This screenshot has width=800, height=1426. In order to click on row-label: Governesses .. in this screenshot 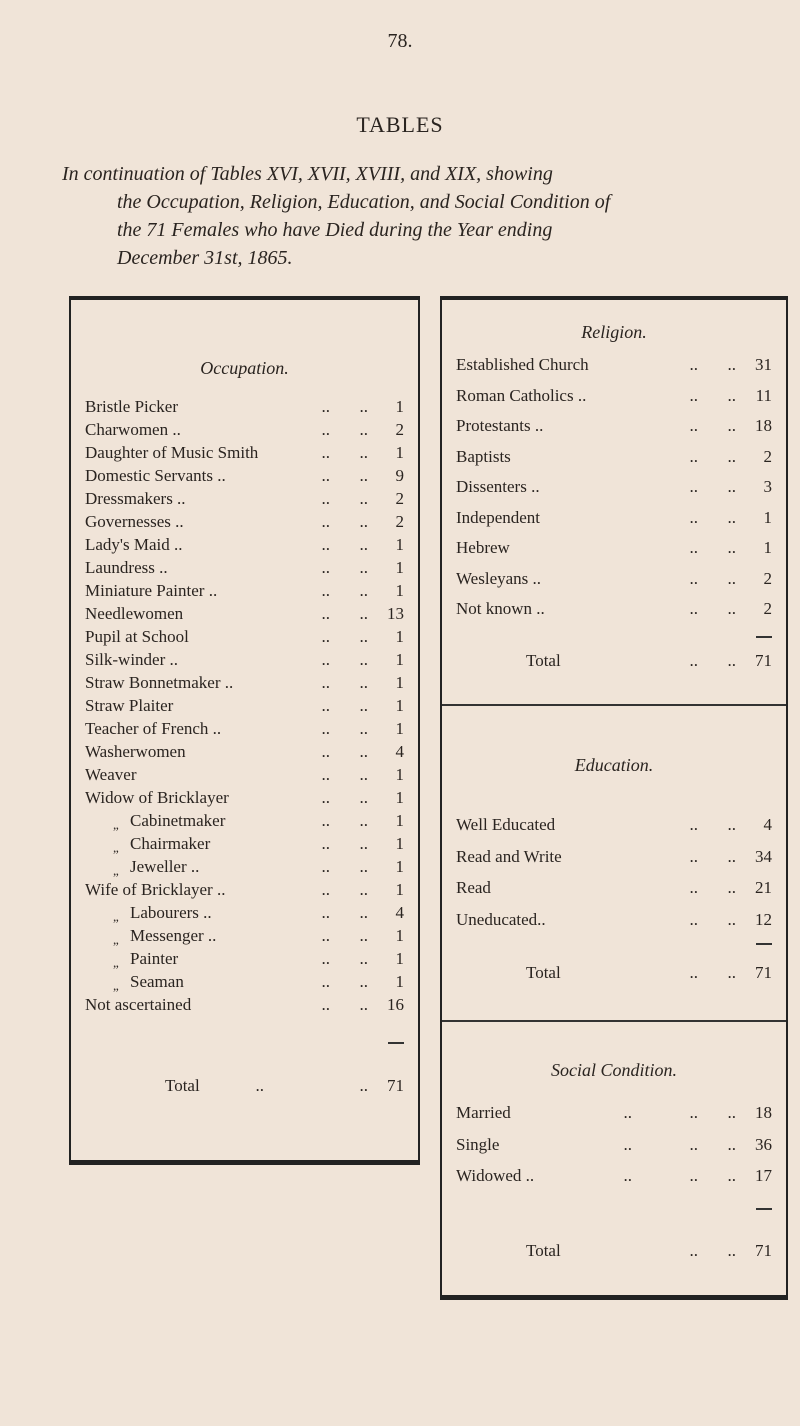, I will do `click(134, 521)`.